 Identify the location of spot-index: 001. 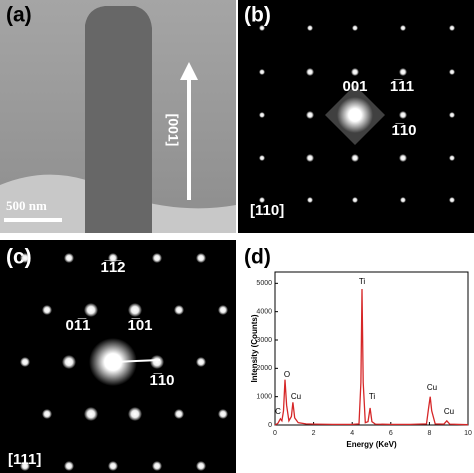
(354, 86).